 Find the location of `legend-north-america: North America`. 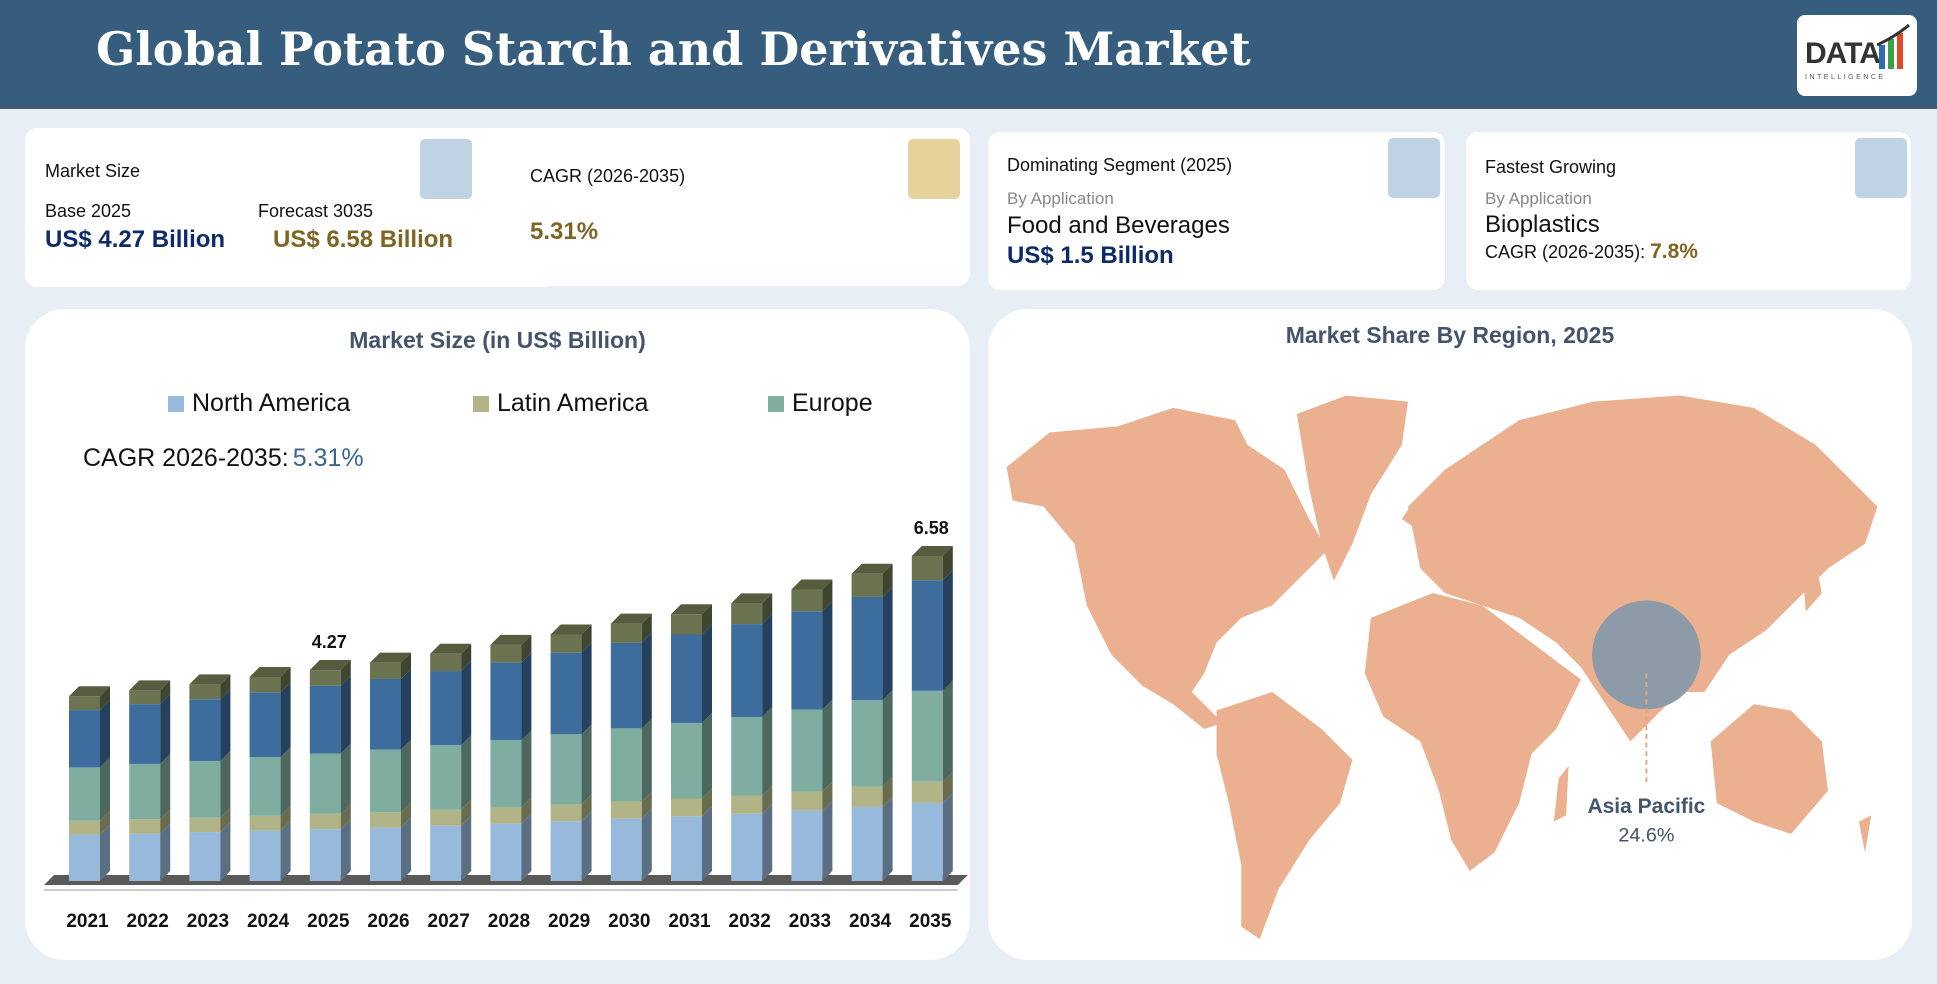

legend-north-america: North America is located at coordinates (259, 403).